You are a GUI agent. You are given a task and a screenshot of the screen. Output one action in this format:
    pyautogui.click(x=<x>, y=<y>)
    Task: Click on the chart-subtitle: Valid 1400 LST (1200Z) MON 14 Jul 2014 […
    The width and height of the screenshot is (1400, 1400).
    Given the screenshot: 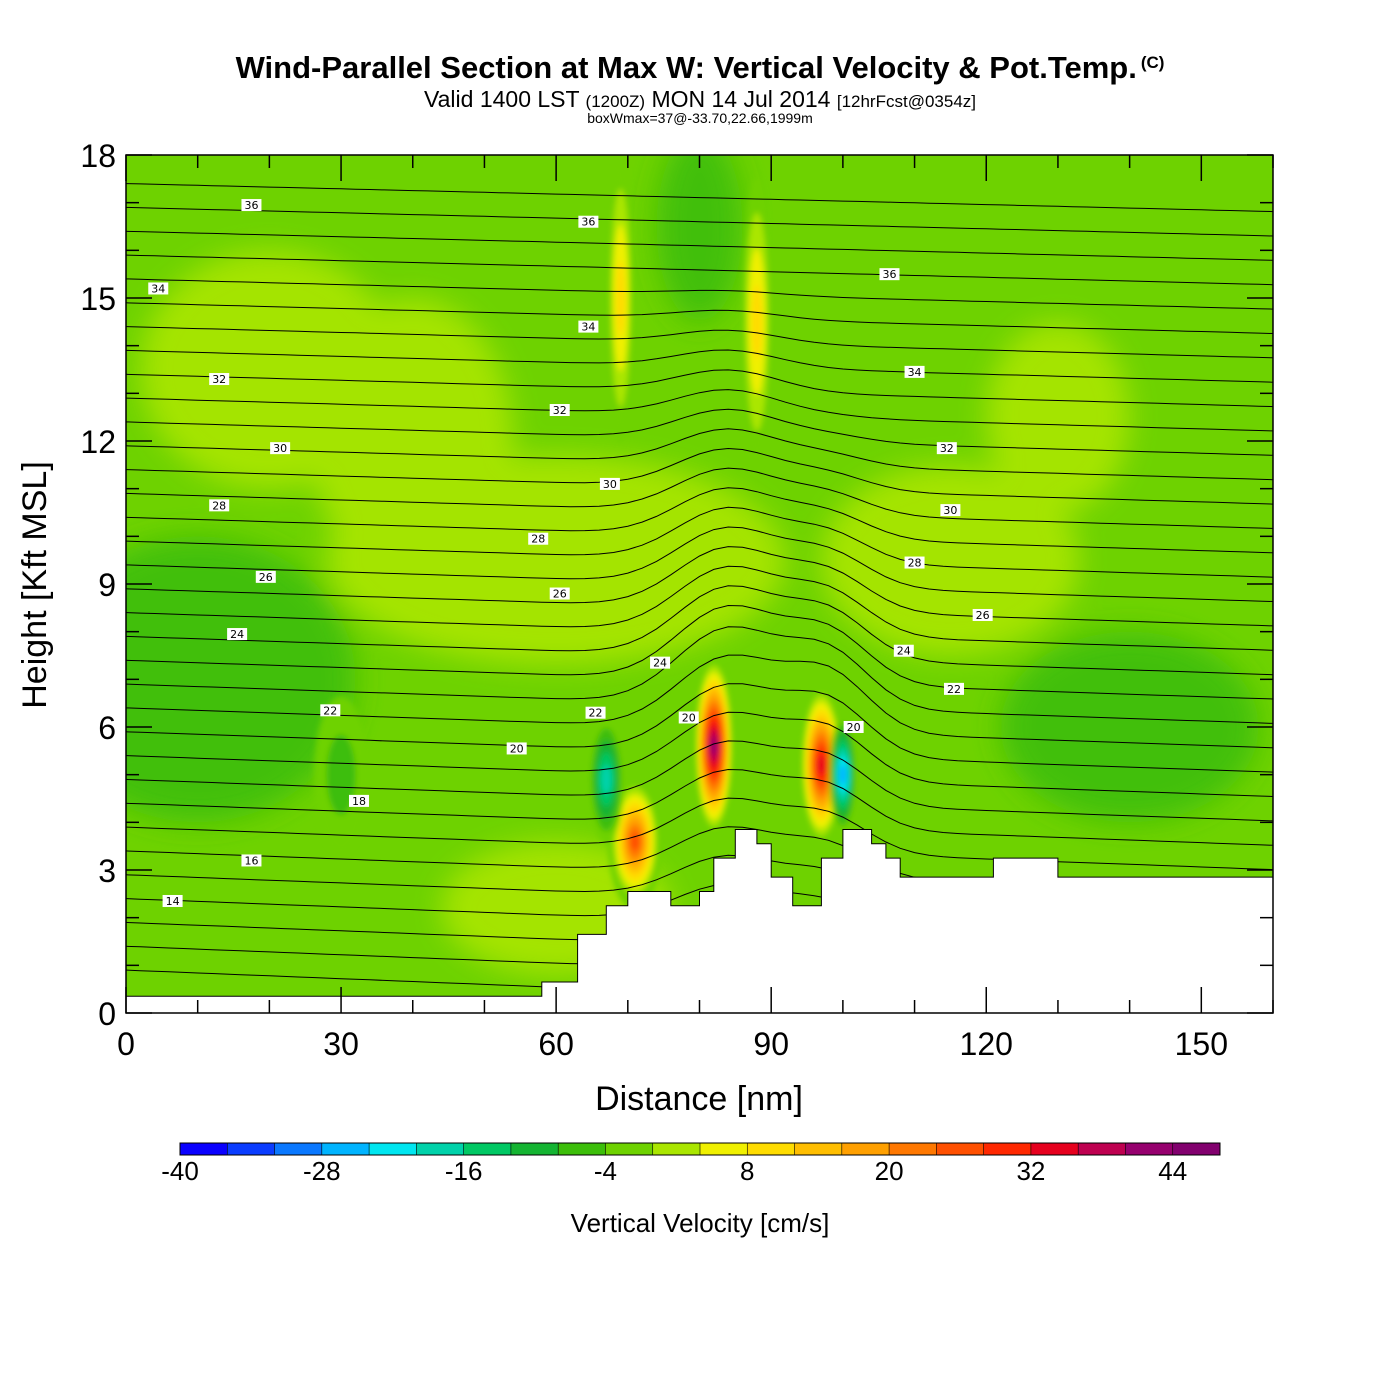 What is the action you would take?
    pyautogui.click(x=700, y=99)
    